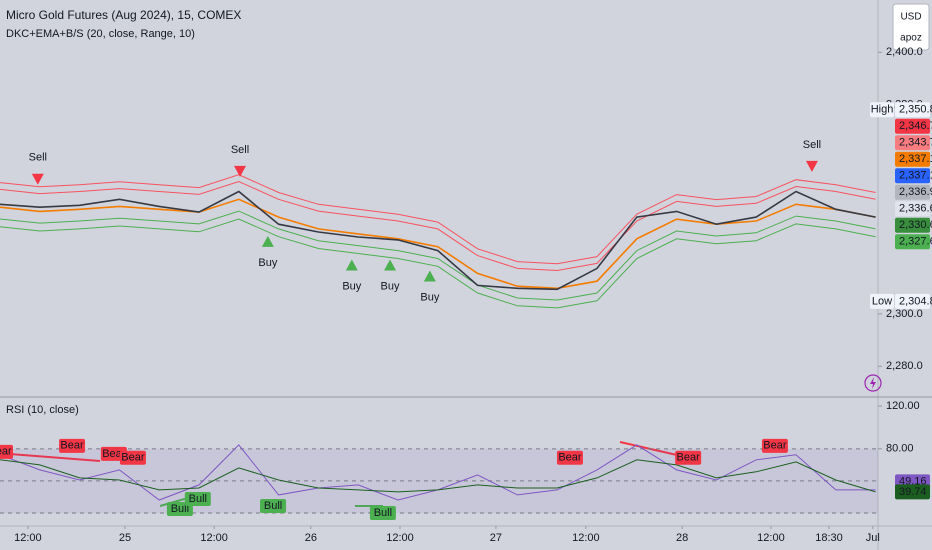 This screenshot has width=932, height=550. I want to click on rsi-badge-label: 39.74, so click(913, 492).